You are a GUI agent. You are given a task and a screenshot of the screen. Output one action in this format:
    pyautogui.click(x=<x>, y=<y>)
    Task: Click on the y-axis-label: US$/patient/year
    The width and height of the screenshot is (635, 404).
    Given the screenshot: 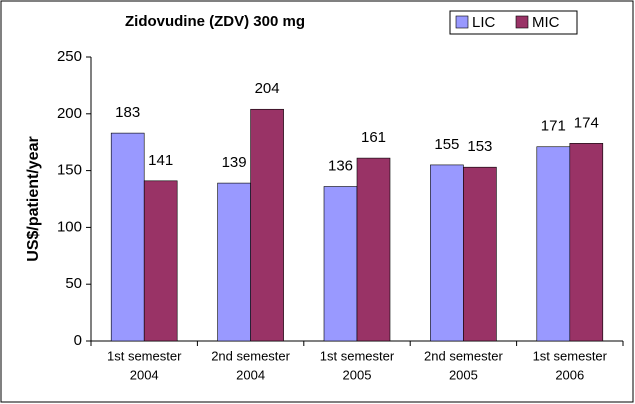 What is the action you would take?
    pyautogui.click(x=33, y=198)
    